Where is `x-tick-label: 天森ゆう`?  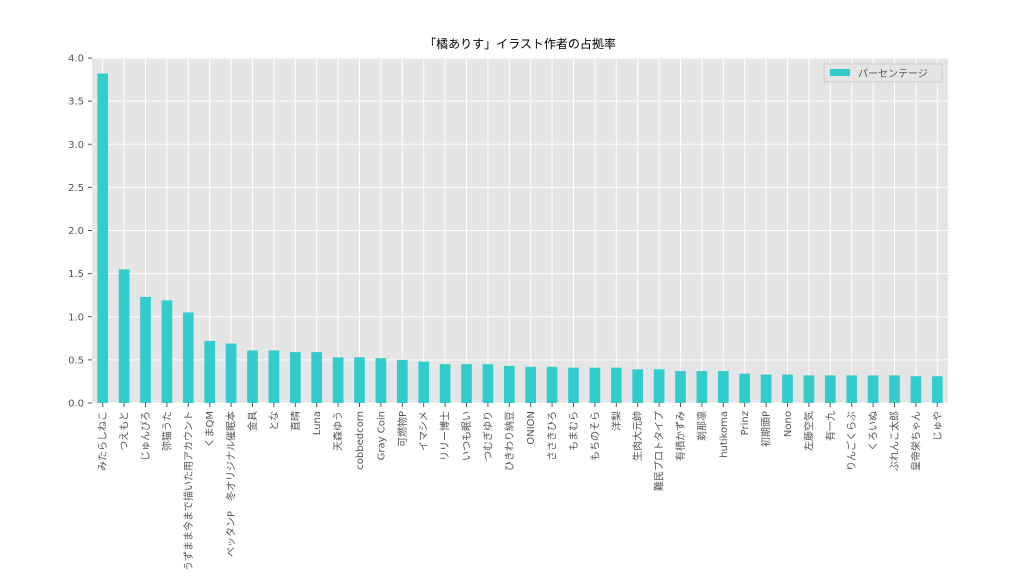 x-tick-label: 天森ゆう is located at coordinates (338, 431).